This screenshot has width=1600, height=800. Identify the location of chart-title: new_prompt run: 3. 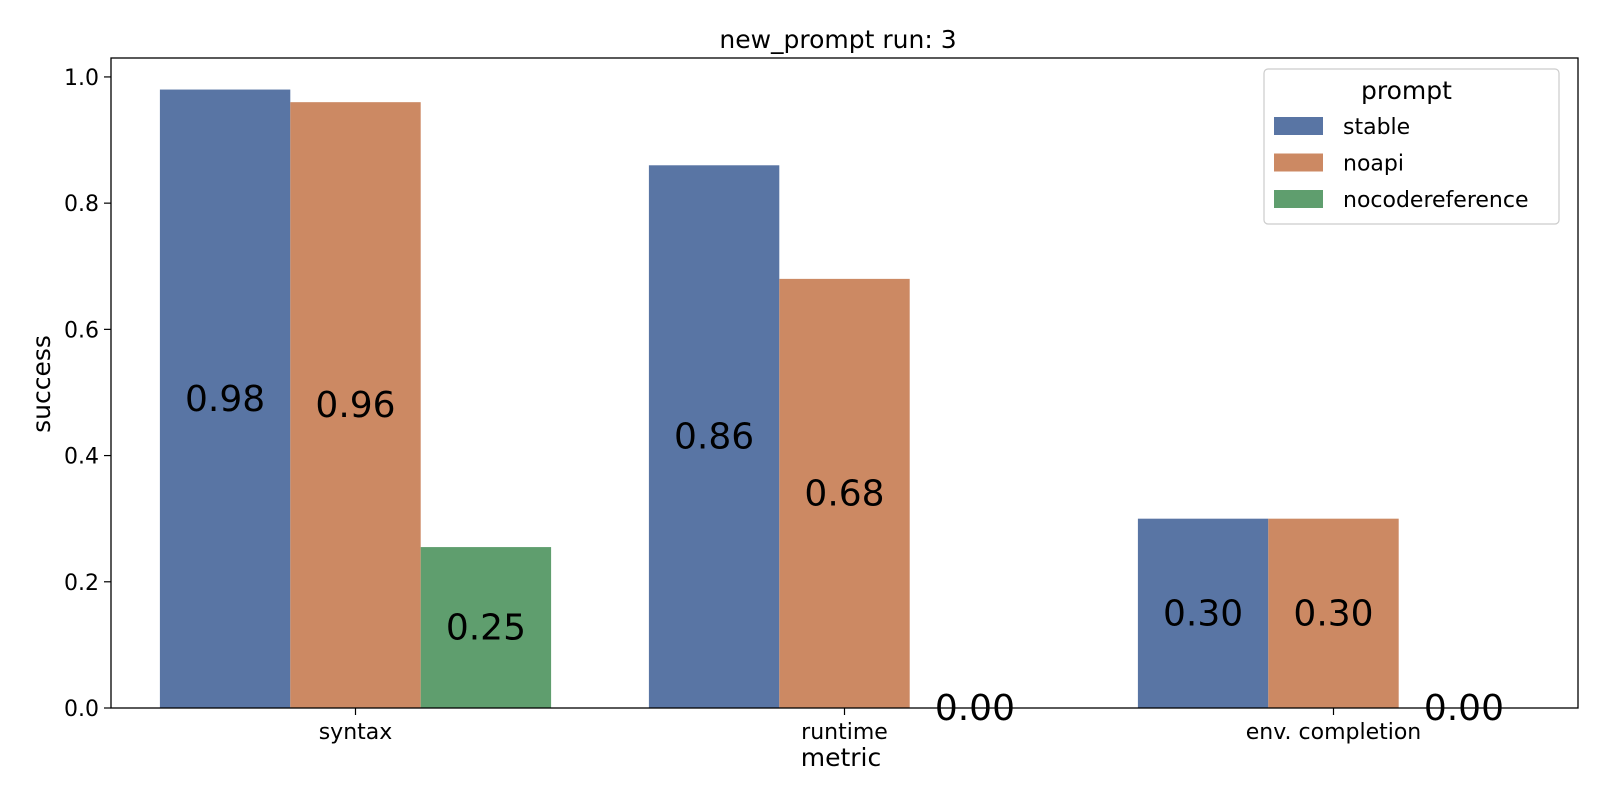
(837, 39).